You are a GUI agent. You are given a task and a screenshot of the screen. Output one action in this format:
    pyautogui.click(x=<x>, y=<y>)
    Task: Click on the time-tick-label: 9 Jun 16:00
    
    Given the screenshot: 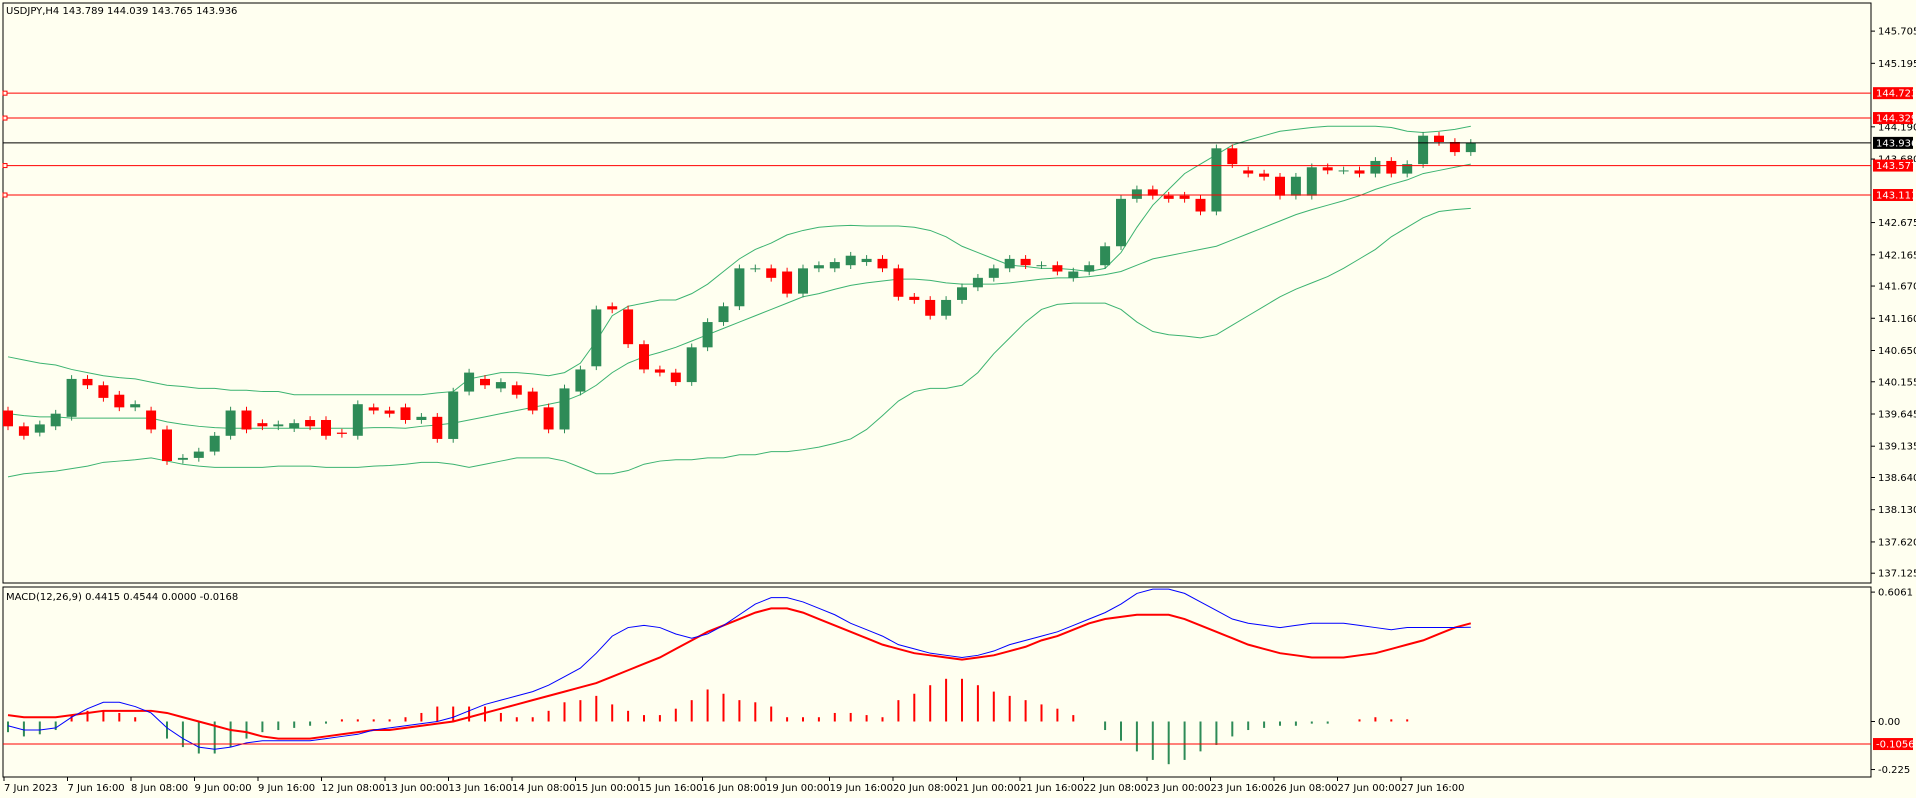 What is the action you would take?
    pyautogui.click(x=286, y=788)
    